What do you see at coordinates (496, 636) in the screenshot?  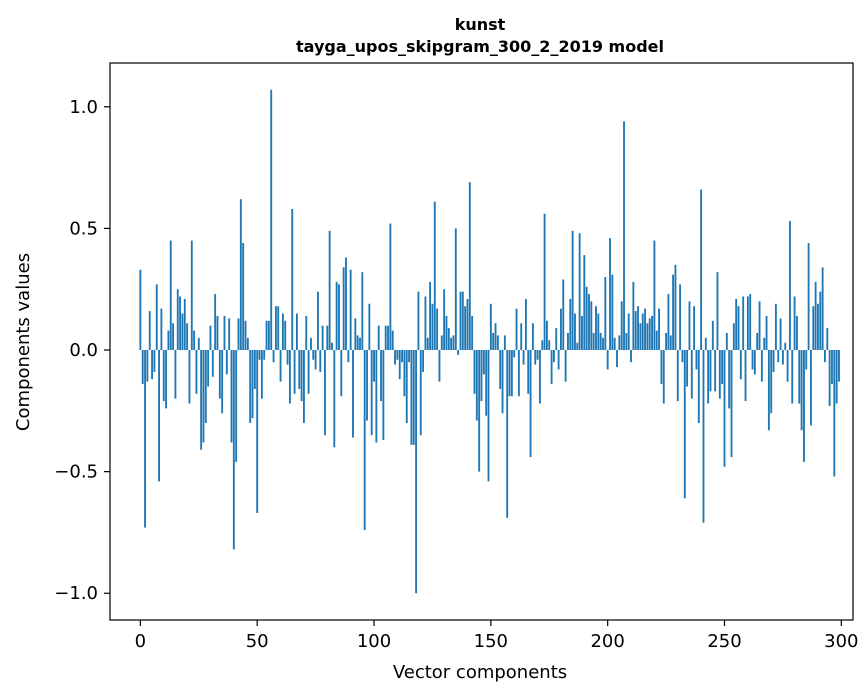 I see `x-axis-ticks: 0 50 100 150 200 250 300` at bounding box center [496, 636].